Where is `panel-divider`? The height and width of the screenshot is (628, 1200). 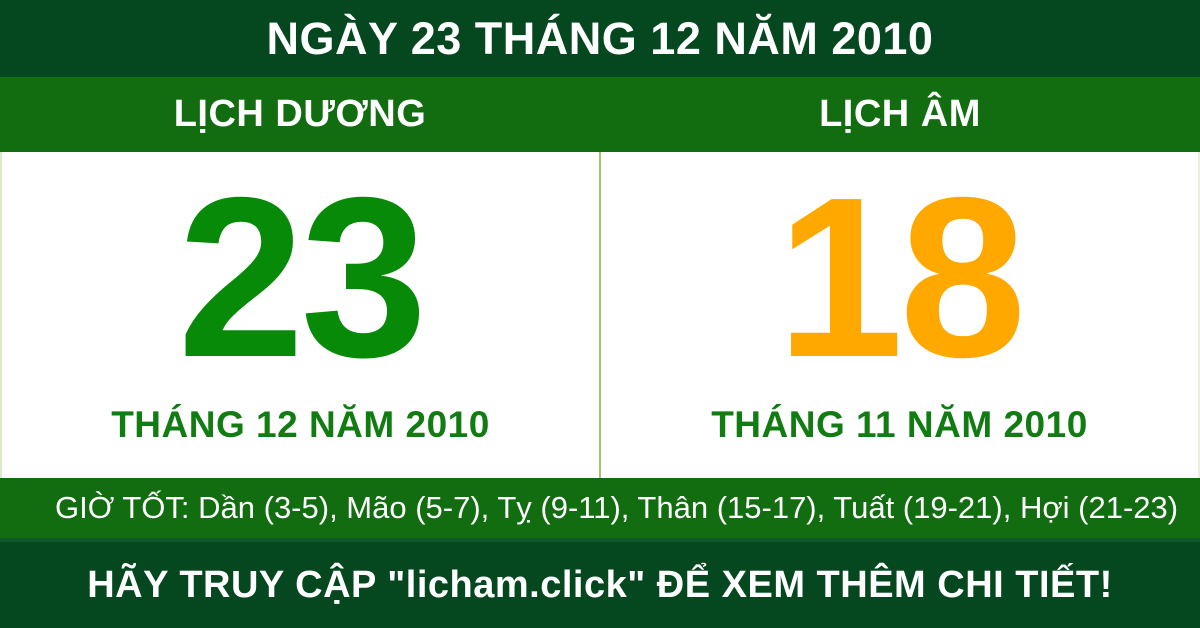
panel-divider is located at coordinates (600, 315).